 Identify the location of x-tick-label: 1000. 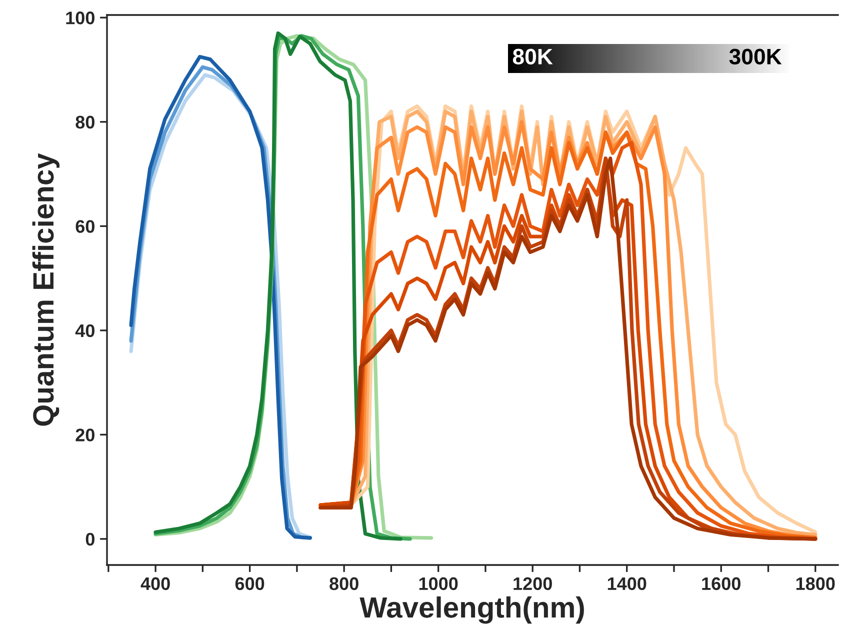
(438, 583).